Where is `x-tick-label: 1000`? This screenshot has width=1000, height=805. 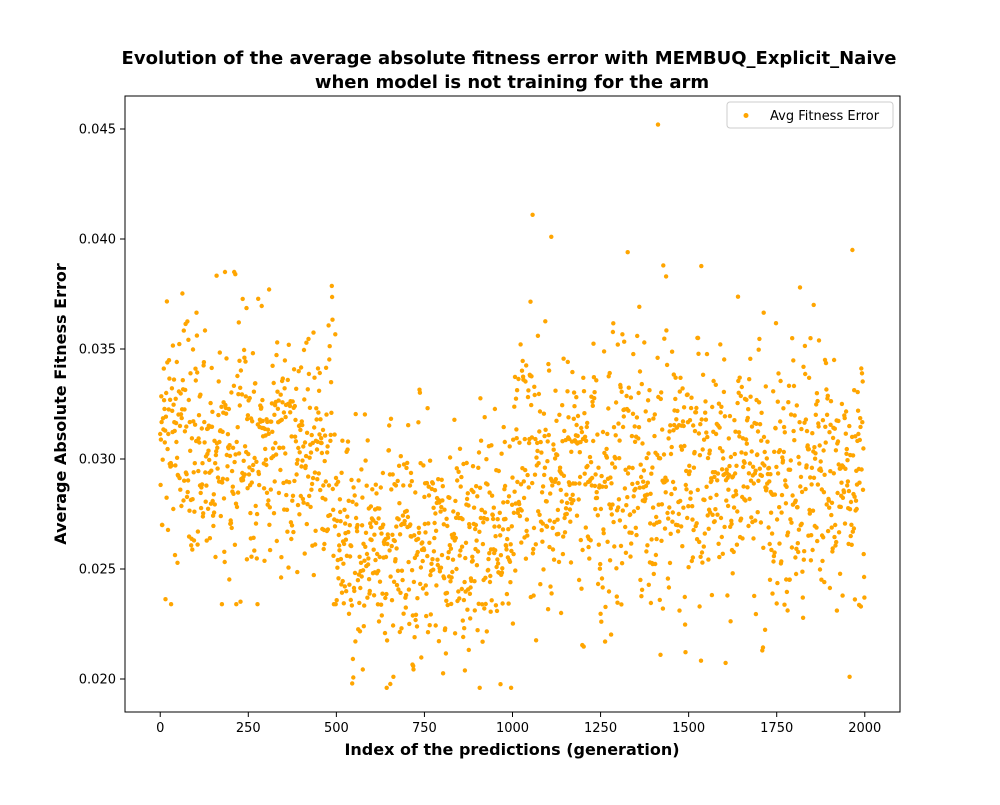
x-tick-label: 1000 is located at coordinates (512, 728).